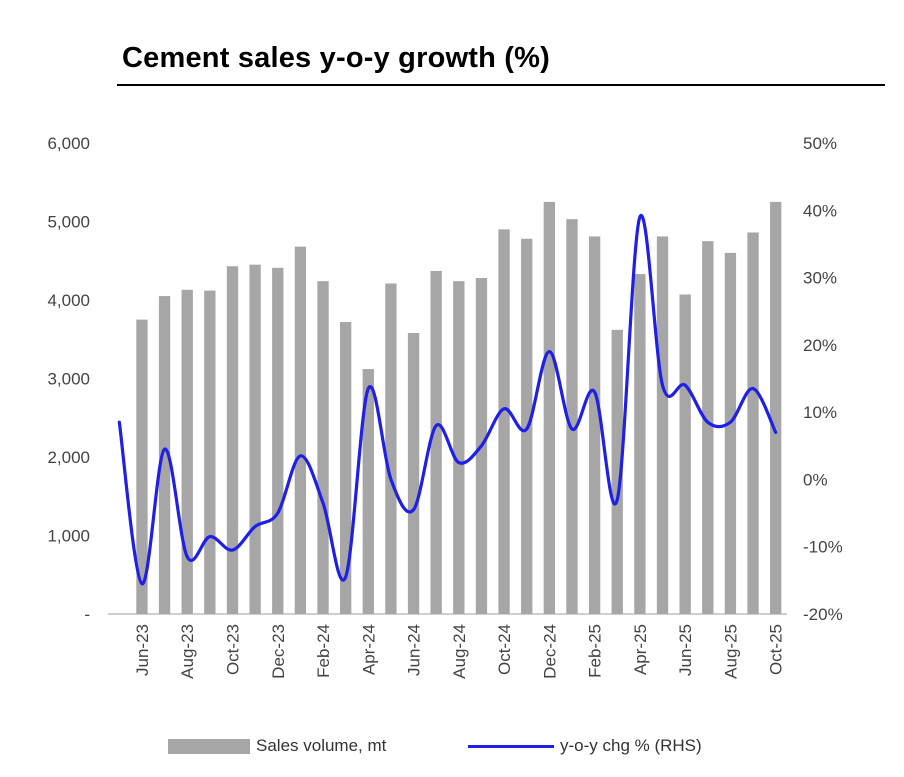 Image resolution: width=904 pixels, height=777 pixels. I want to click on y-left-tick-label: 2,000, so click(68, 457).